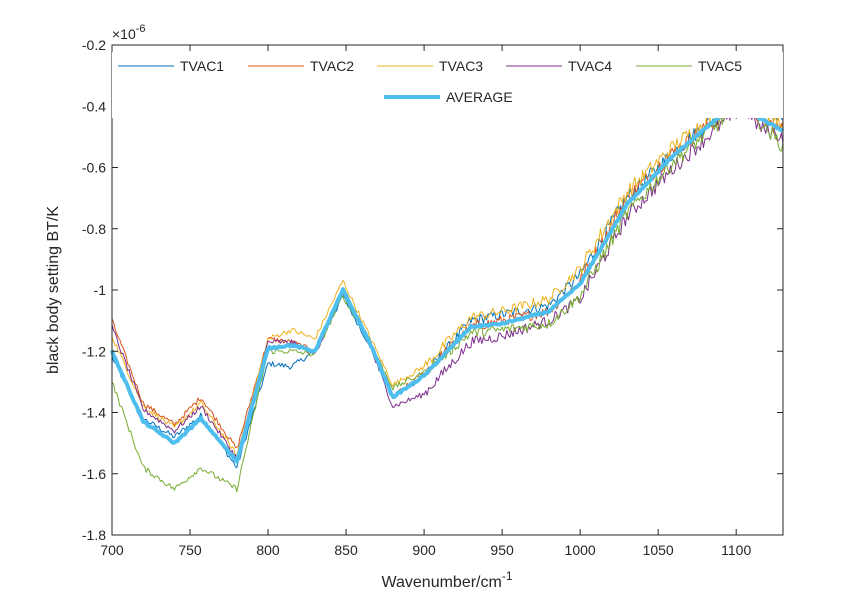  What do you see at coordinates (94, 535) in the screenshot?
I see `y-tick-label: -1.8` at bounding box center [94, 535].